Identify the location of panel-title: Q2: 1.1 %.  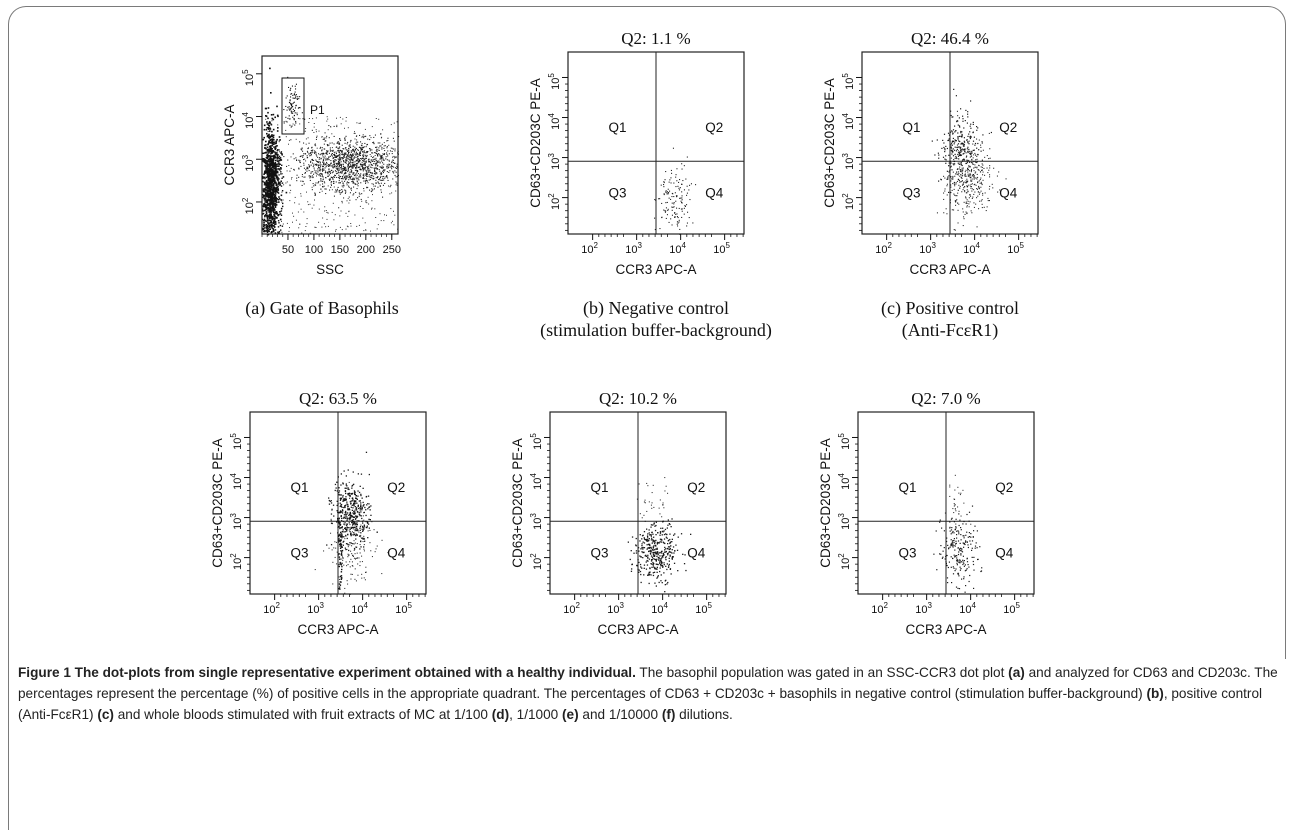
(655, 38).